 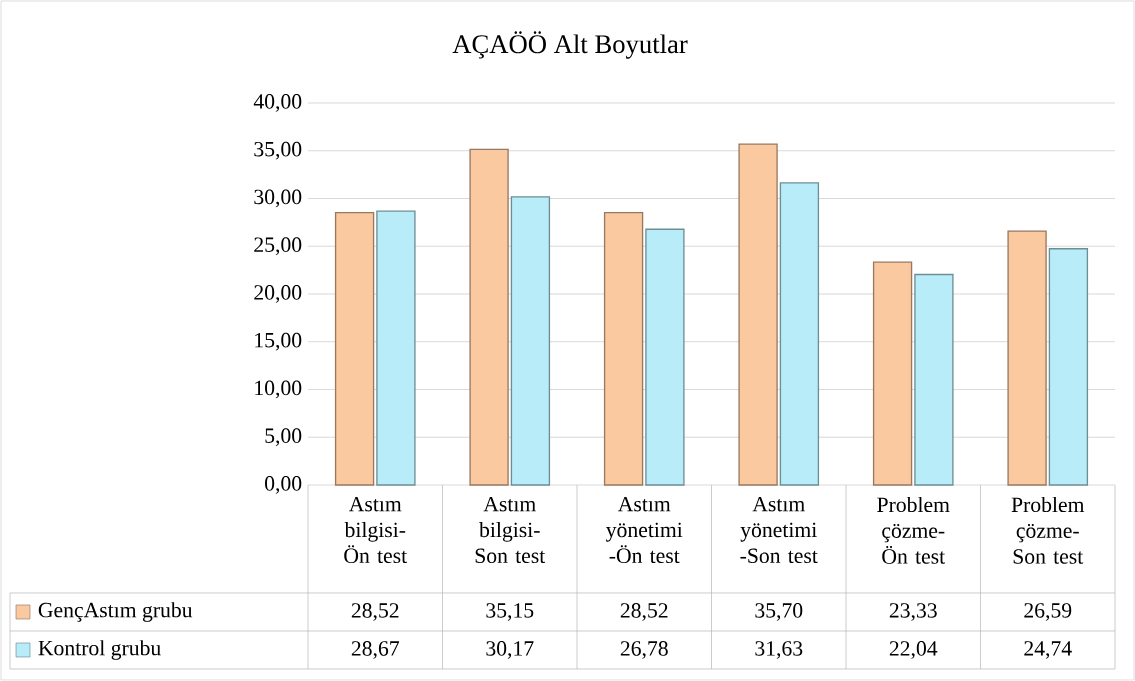 What do you see at coordinates (277, 103) in the screenshot?
I see `y-tick-label: 40,00` at bounding box center [277, 103].